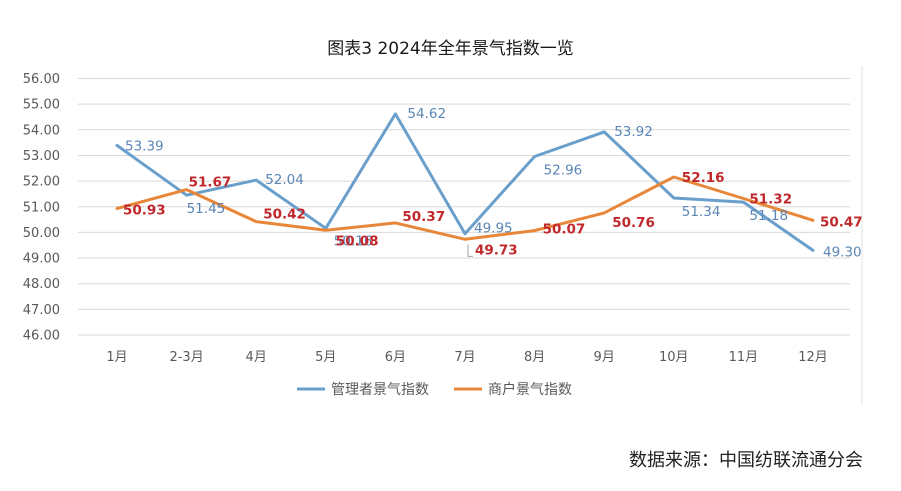  I want to click on x-tick-label: 8月, so click(534, 357).